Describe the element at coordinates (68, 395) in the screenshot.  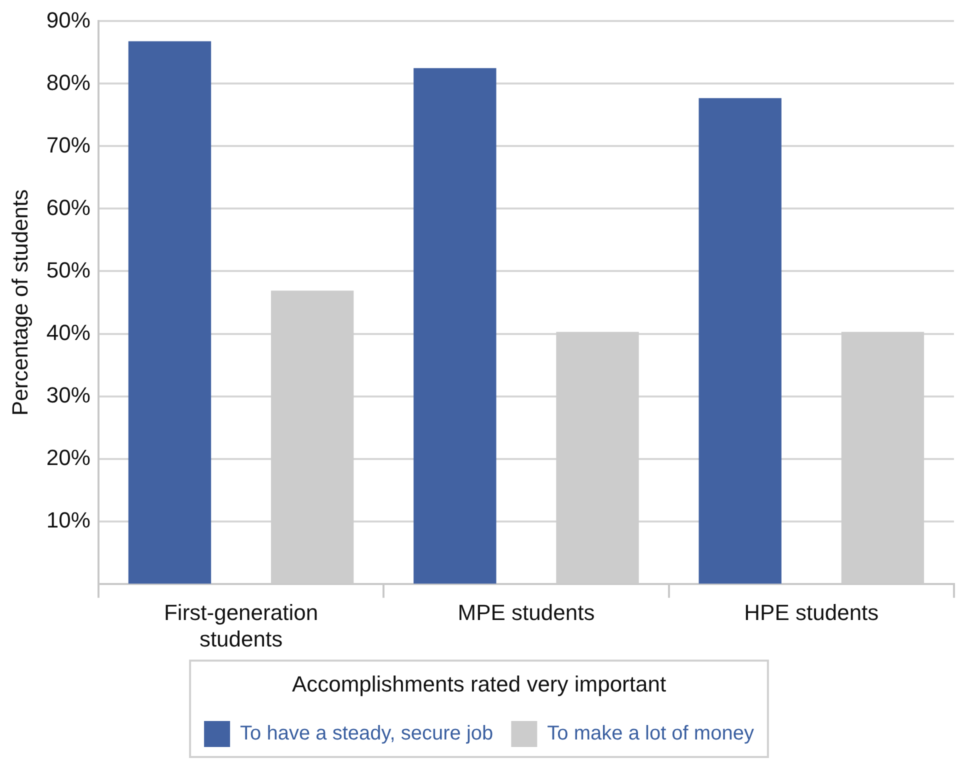
I see `y-tick-label: 30%` at that location.